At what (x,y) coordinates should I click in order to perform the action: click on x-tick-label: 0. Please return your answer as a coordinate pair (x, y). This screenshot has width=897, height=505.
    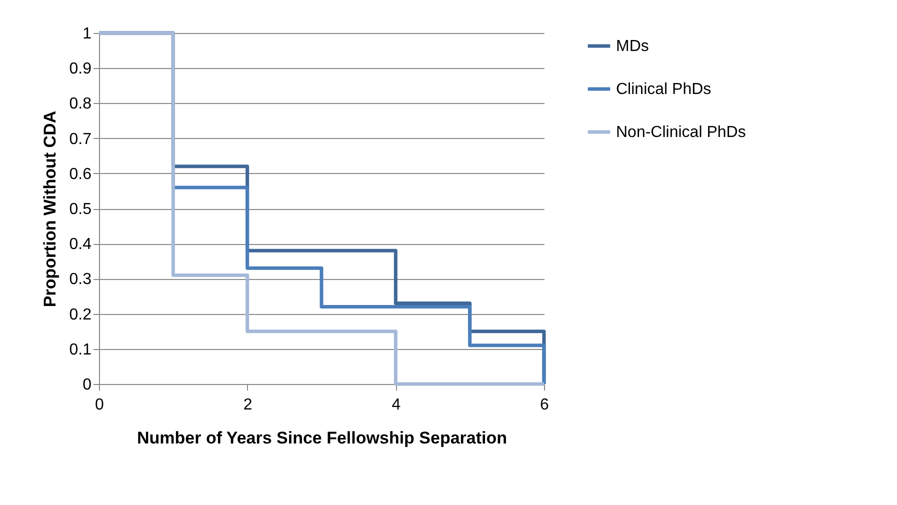
    Looking at the image, I should click on (99, 405).